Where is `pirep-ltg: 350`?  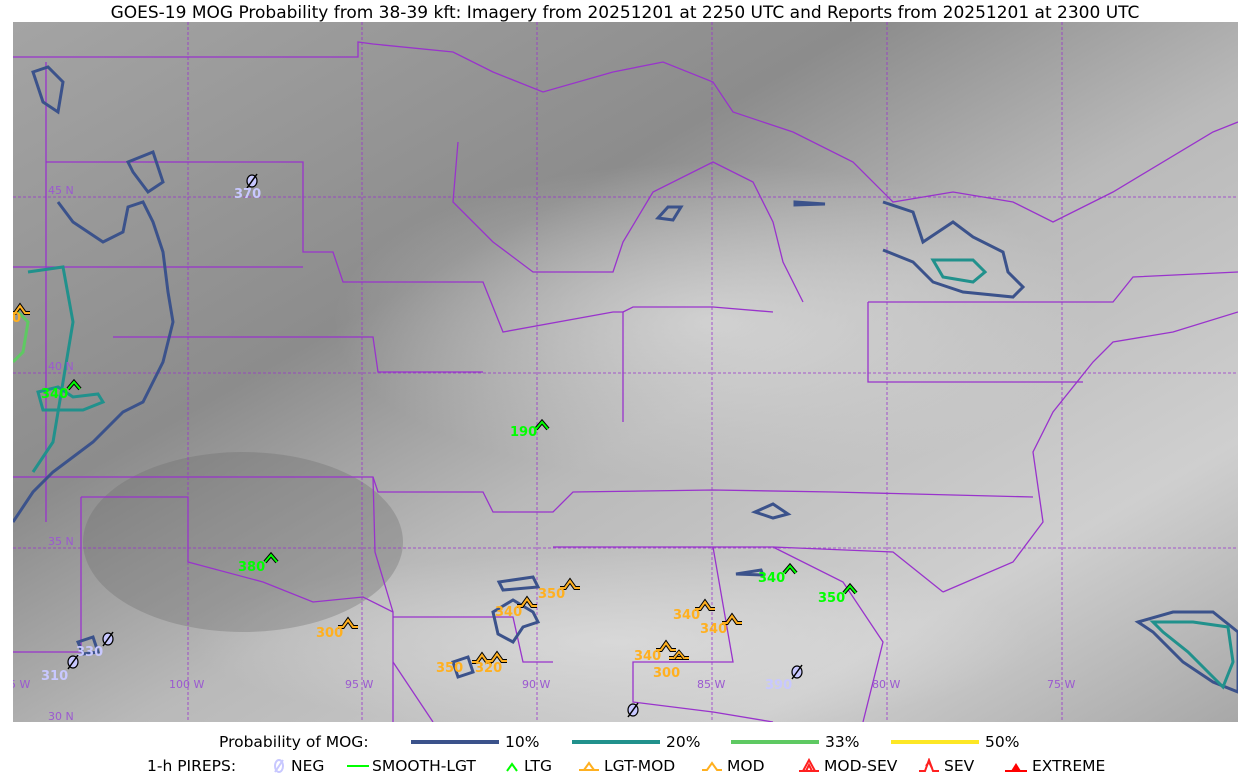 pirep-ltg: 350 is located at coordinates (838, 594).